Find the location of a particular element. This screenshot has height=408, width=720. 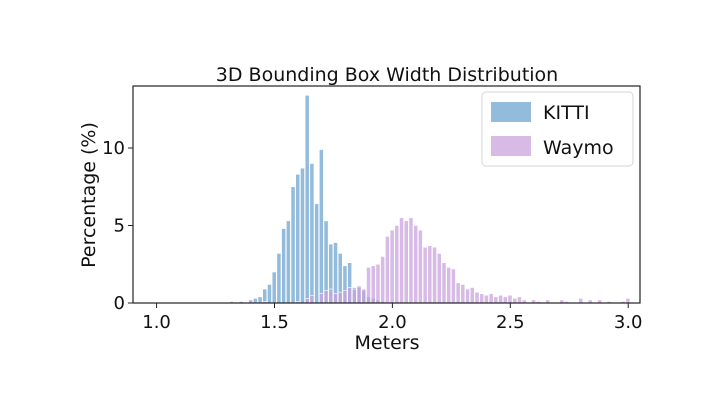

x-axis-ticks: 1.0 1.5 2.0 2.5 3.0 is located at coordinates (392, 318).